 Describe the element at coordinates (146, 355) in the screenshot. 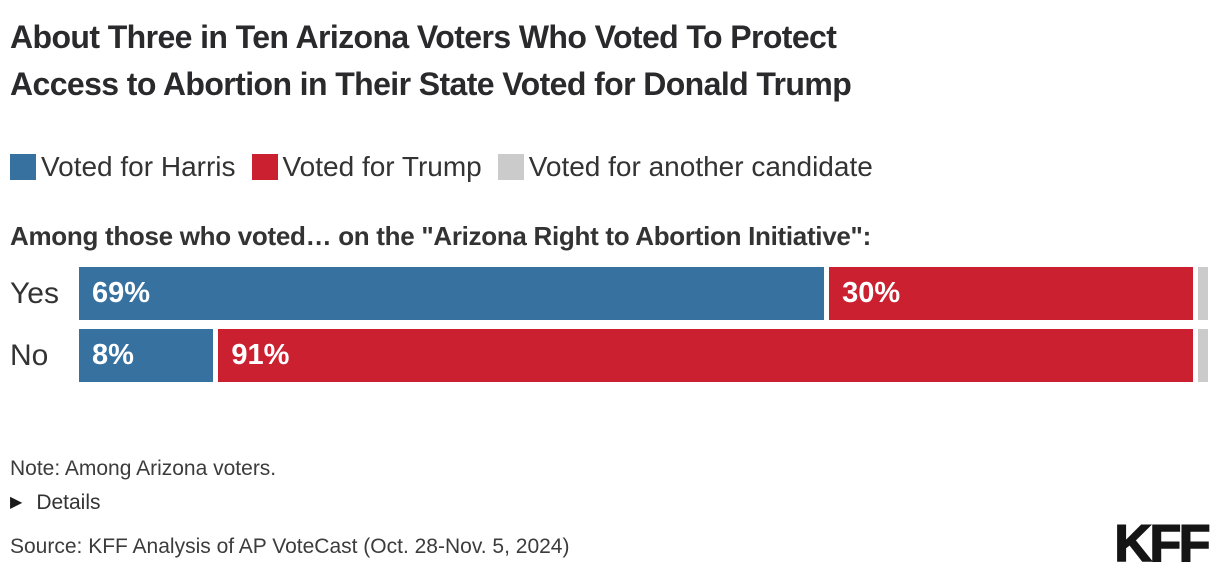

I see `bar-segment: 8%` at that location.